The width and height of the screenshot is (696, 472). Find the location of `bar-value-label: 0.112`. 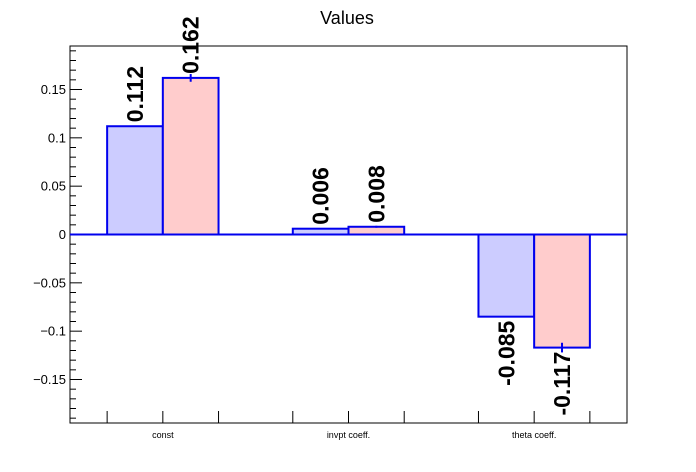

bar-value-label: 0.112 is located at coordinates (135, 94).